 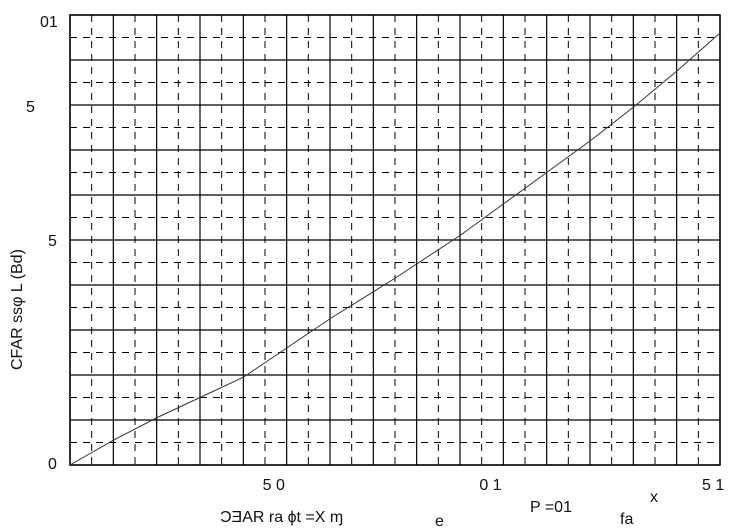 What do you see at coordinates (274, 485) in the screenshot?
I see `x-tick-label: 5 0` at bounding box center [274, 485].